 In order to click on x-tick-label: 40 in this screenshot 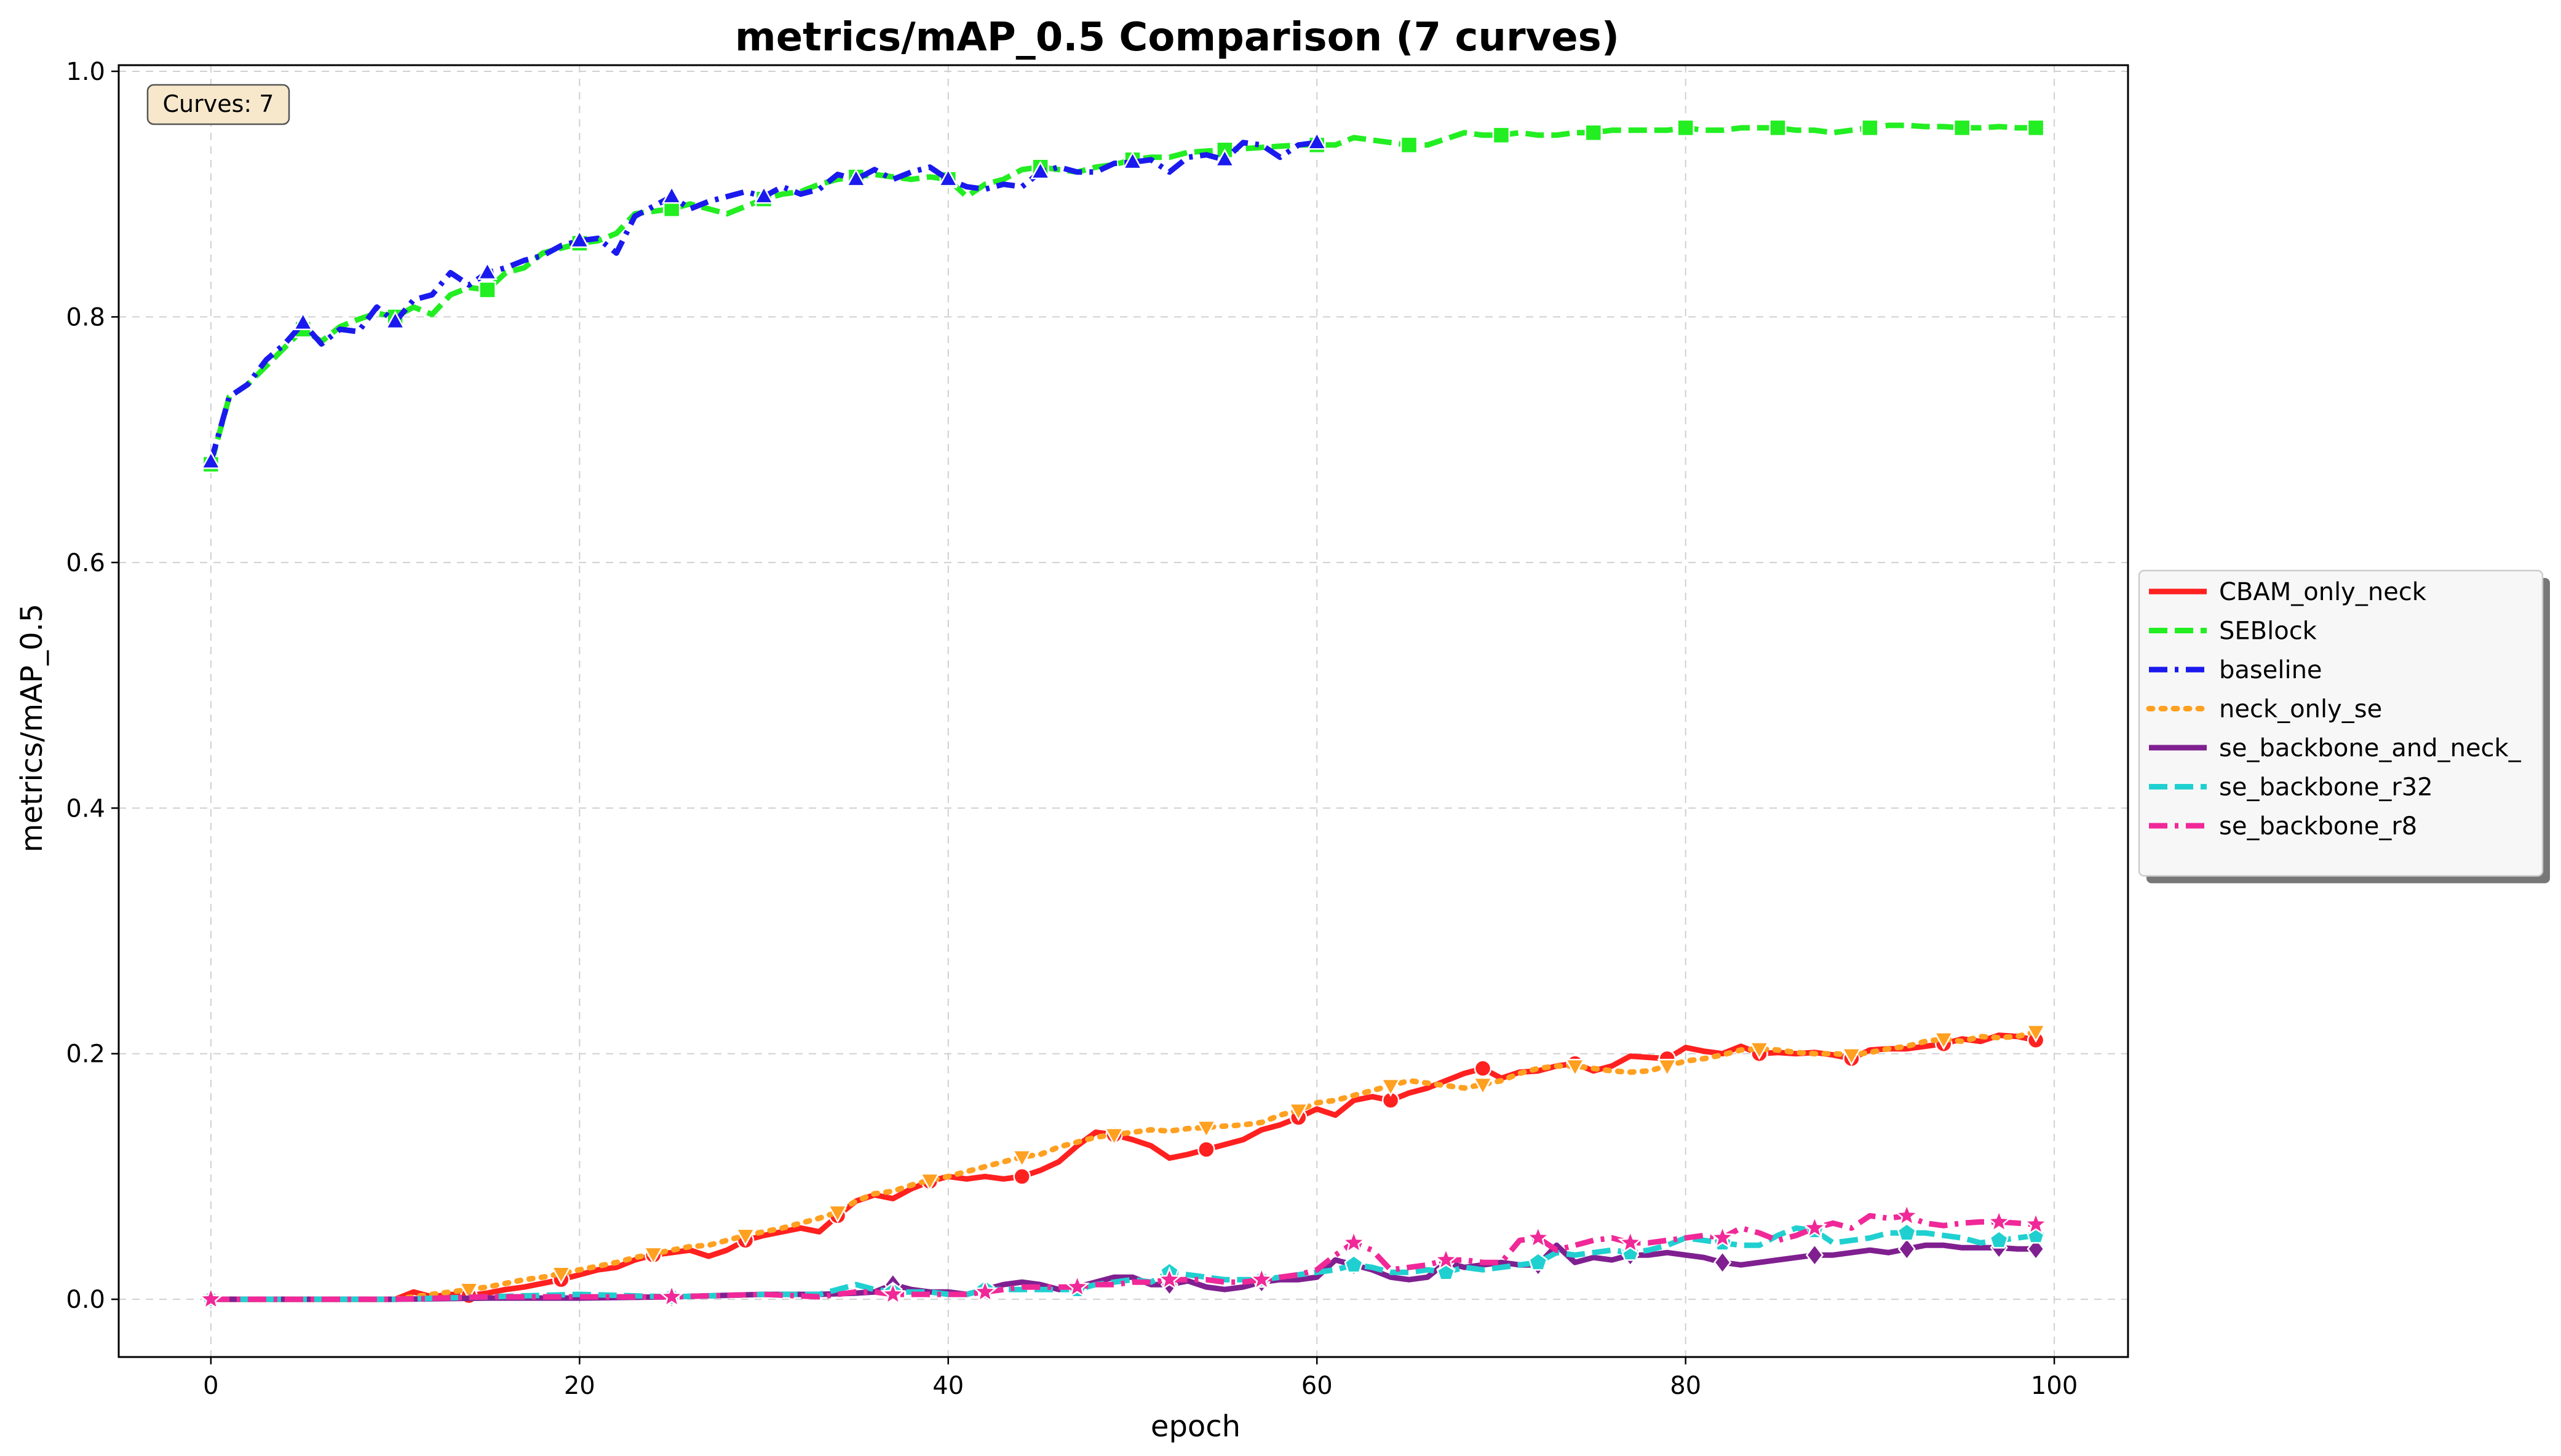, I will do `click(948, 1386)`.